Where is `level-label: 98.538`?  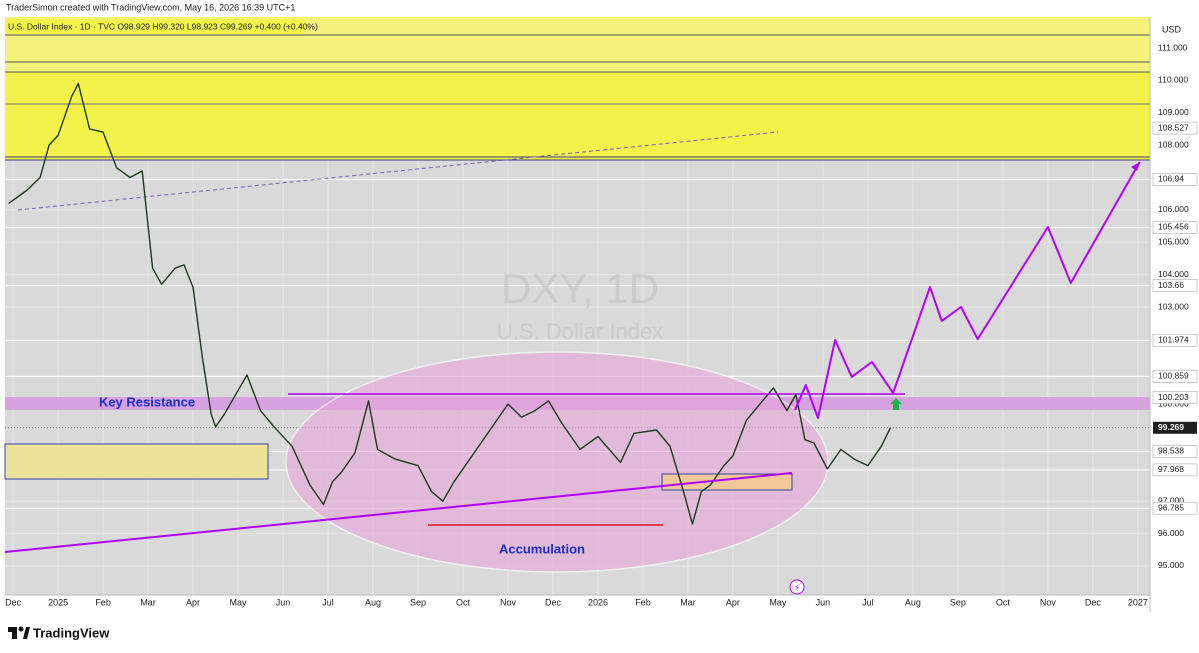
level-label: 98.538 is located at coordinates (1171, 451).